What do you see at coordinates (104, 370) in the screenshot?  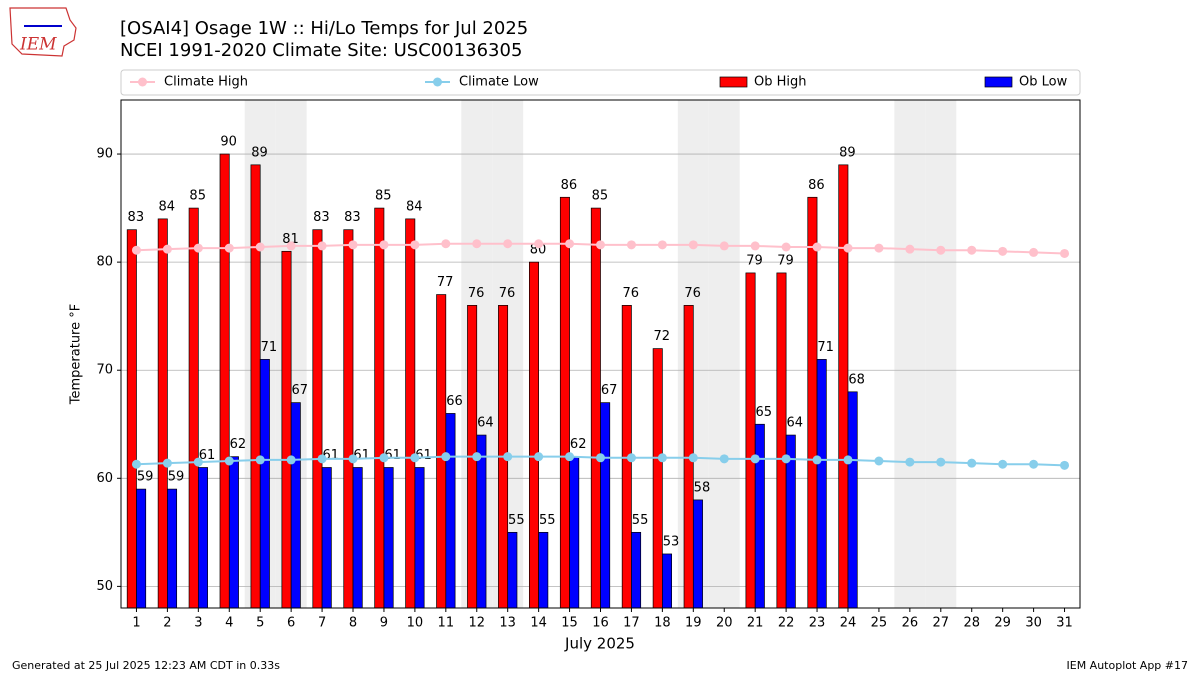 I see `y-tick-label: 70` at bounding box center [104, 370].